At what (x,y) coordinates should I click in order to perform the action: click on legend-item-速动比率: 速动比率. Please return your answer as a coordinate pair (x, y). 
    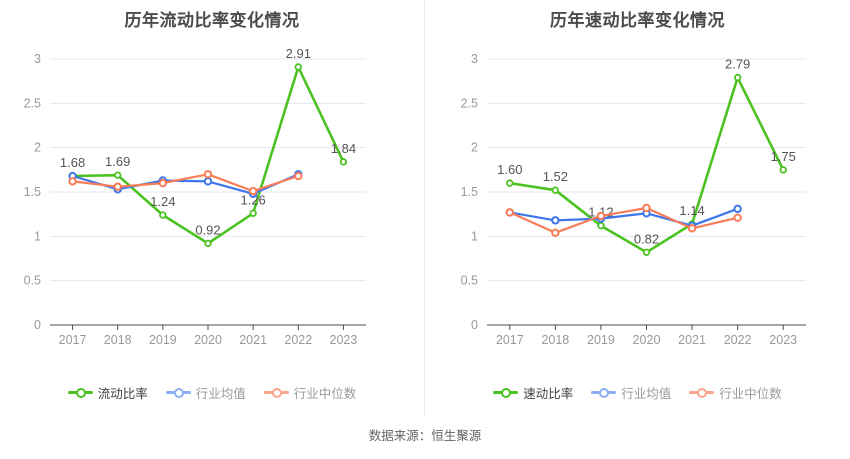
    Looking at the image, I should click on (533, 392).